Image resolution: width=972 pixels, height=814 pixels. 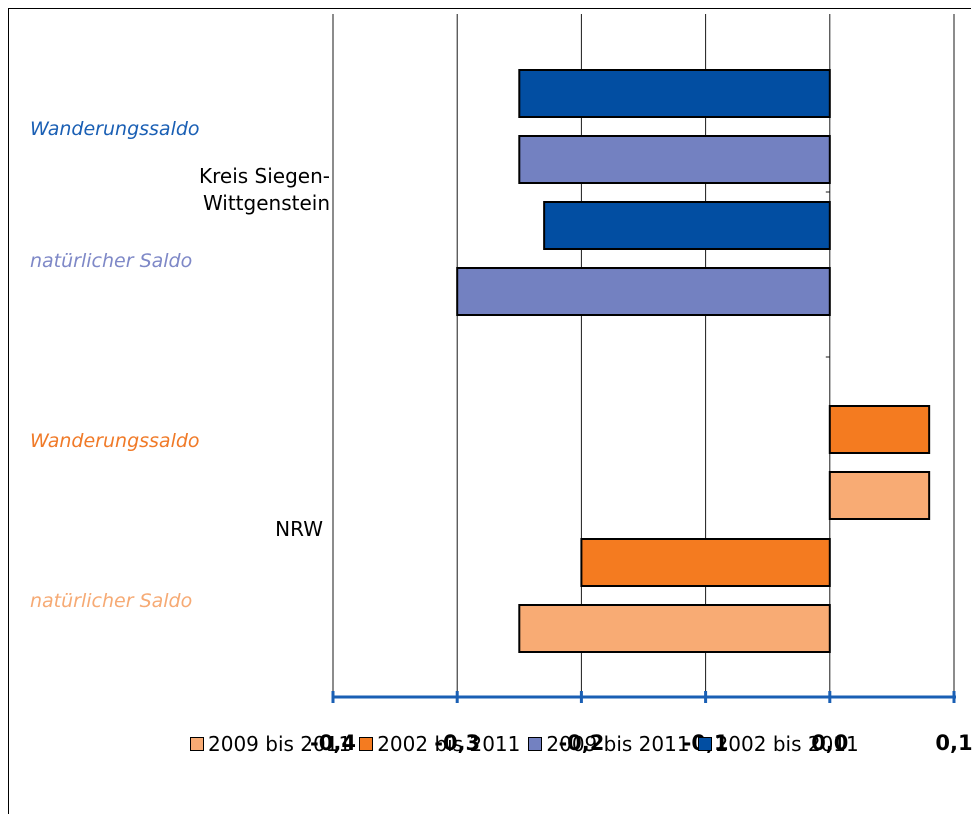 What do you see at coordinates (457, 743) in the screenshot?
I see `x-tick-label: -0,3` at bounding box center [457, 743].